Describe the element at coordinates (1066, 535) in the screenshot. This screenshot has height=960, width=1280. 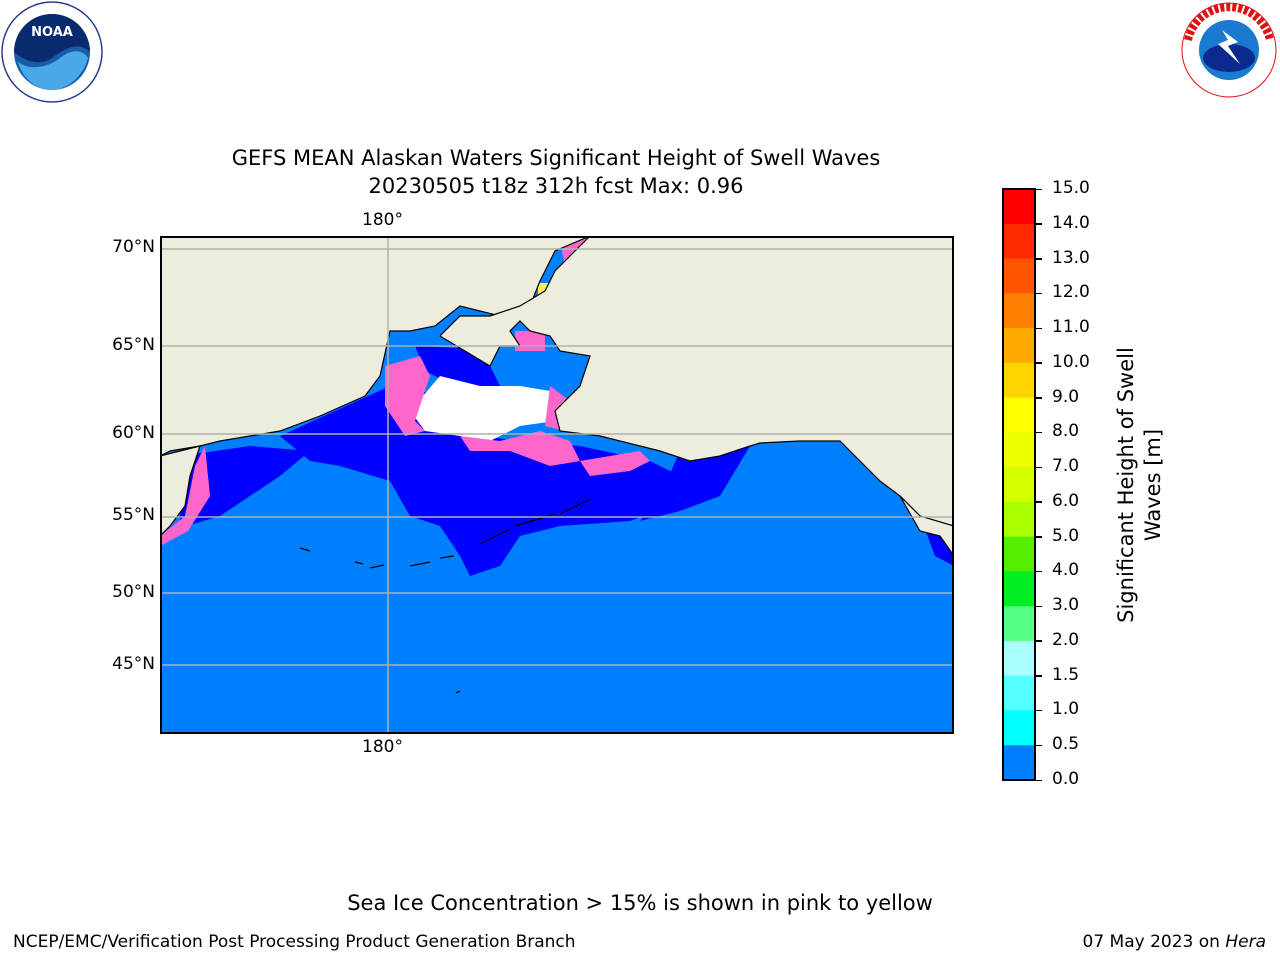
I see `colorbar-tick-label: 5.0` at that location.